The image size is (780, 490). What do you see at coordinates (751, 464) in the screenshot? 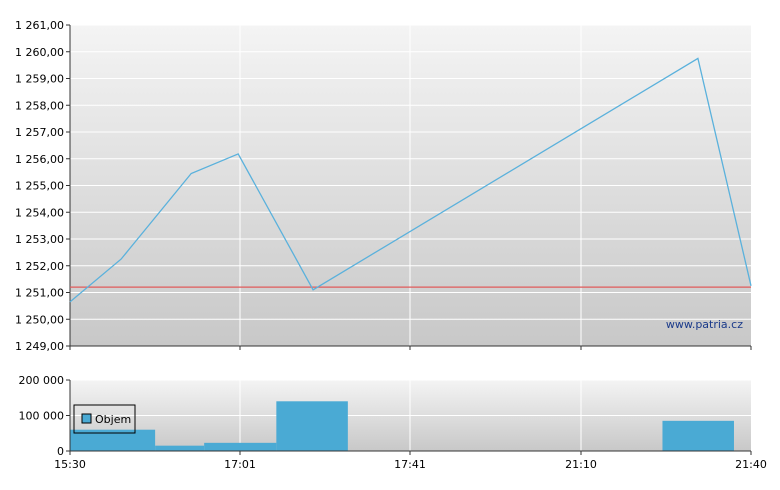
I see `x-tick-label: 21:40` at bounding box center [751, 464].